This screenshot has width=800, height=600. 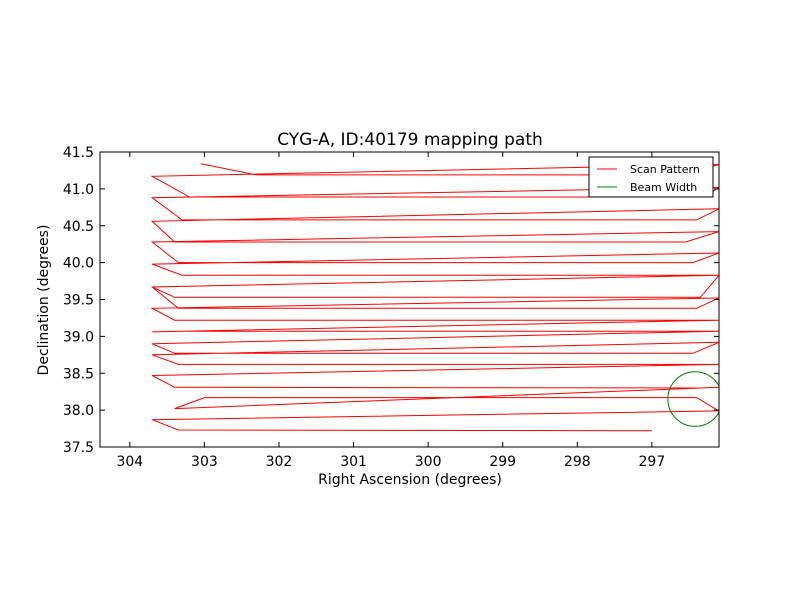 What do you see at coordinates (78, 374) in the screenshot?
I see `y-tick-label: 38.5` at bounding box center [78, 374].